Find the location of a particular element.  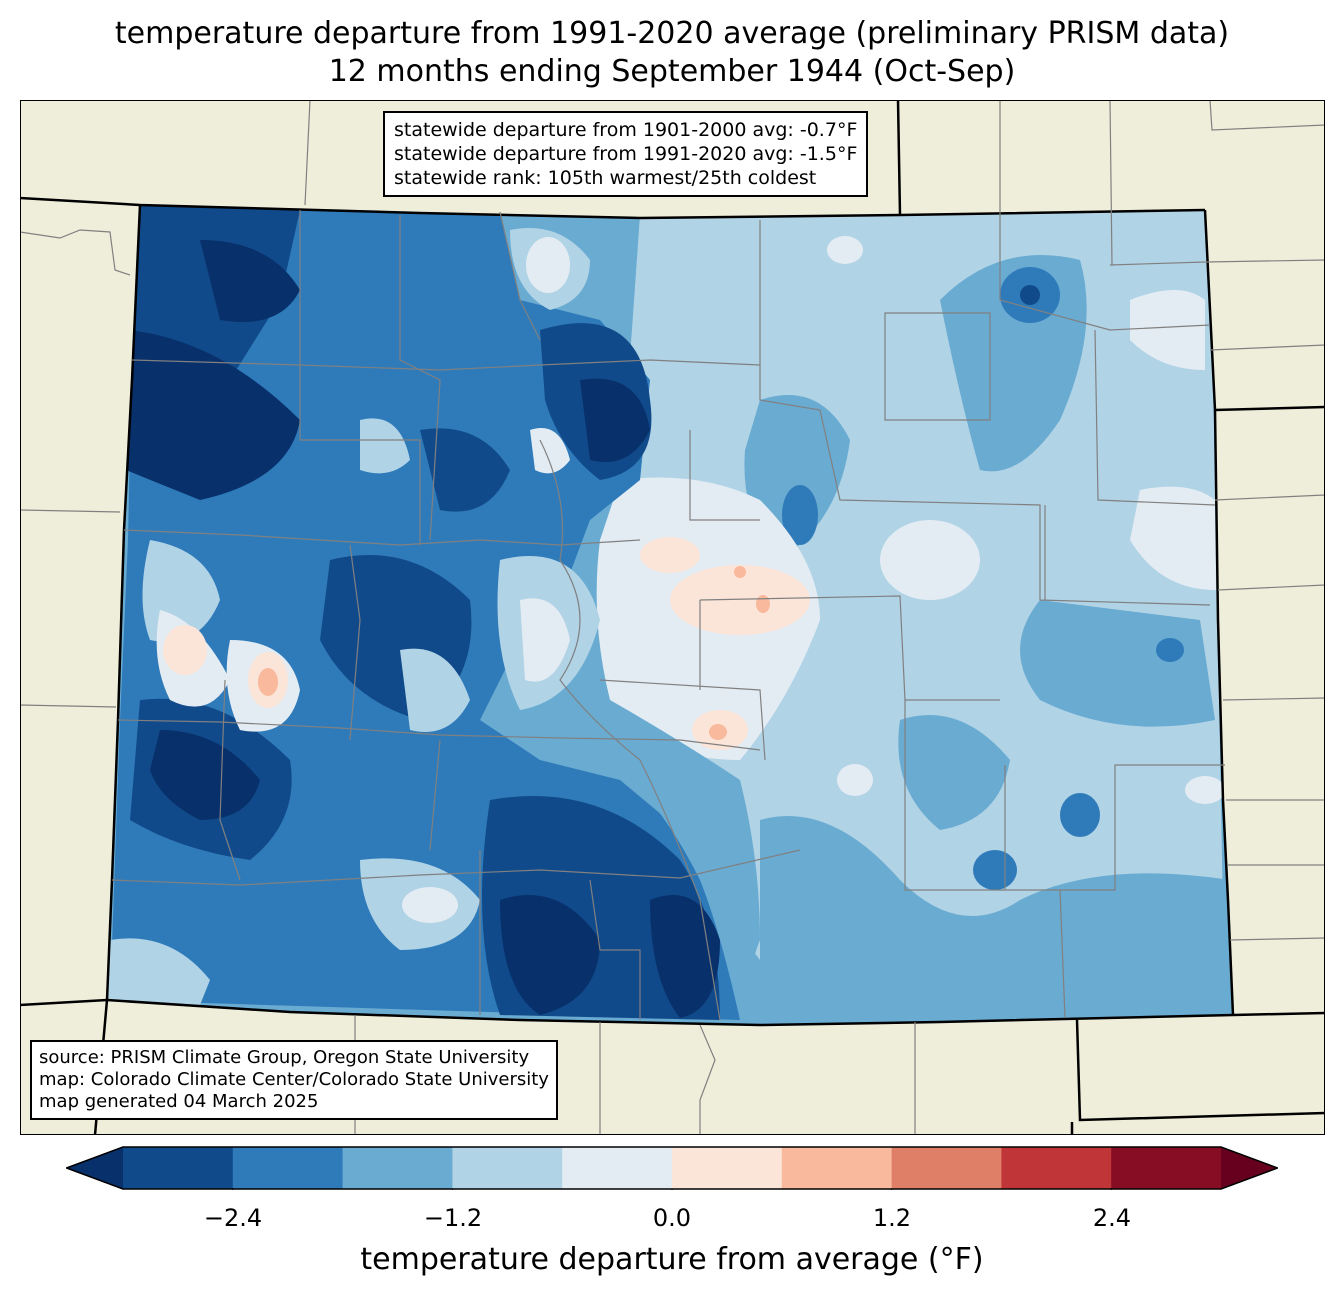

colorbar-tick-4: 1.2 is located at coordinates (892, 1218).